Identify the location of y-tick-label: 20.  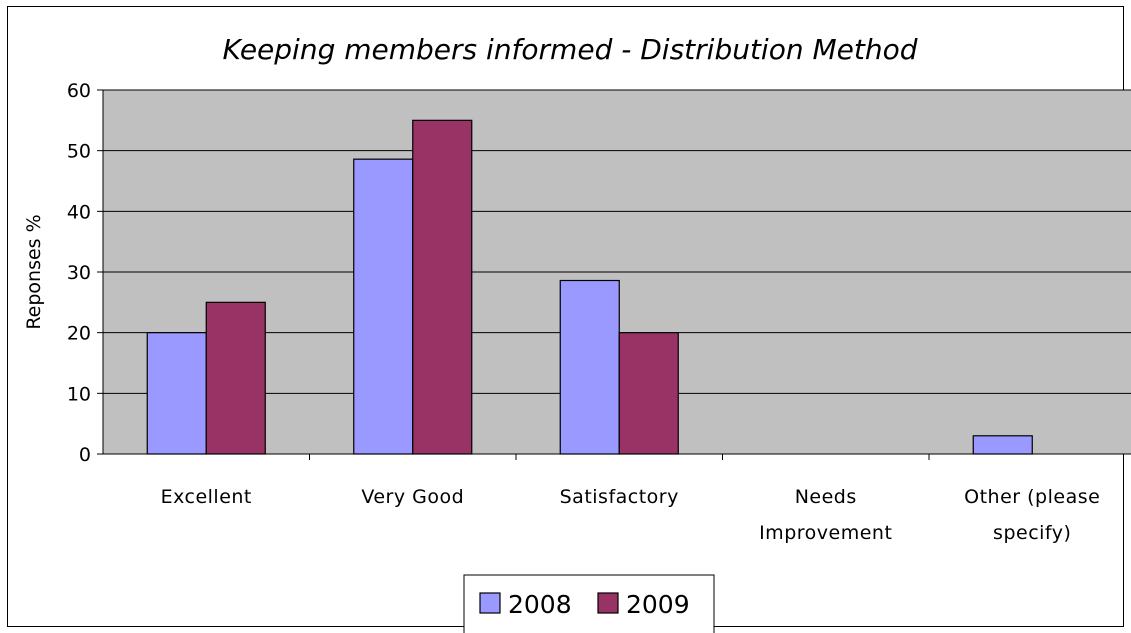
(79, 334).